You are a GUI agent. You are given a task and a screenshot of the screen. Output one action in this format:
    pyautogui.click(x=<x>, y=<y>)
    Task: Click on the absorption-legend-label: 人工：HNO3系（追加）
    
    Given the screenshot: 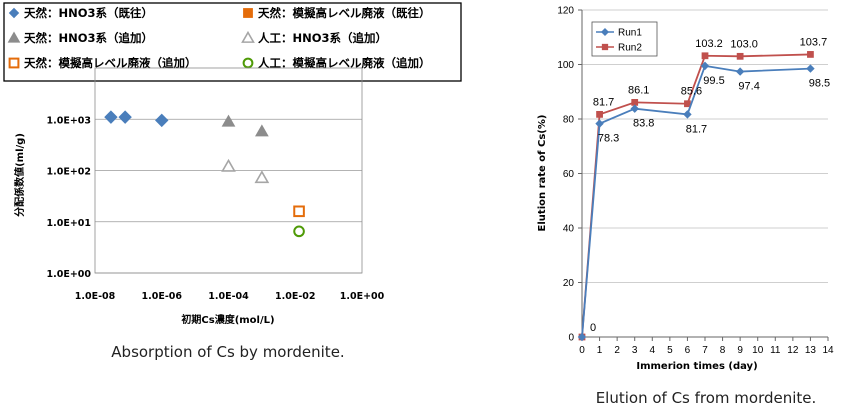 What is the action you would take?
    pyautogui.click(x=322, y=38)
    